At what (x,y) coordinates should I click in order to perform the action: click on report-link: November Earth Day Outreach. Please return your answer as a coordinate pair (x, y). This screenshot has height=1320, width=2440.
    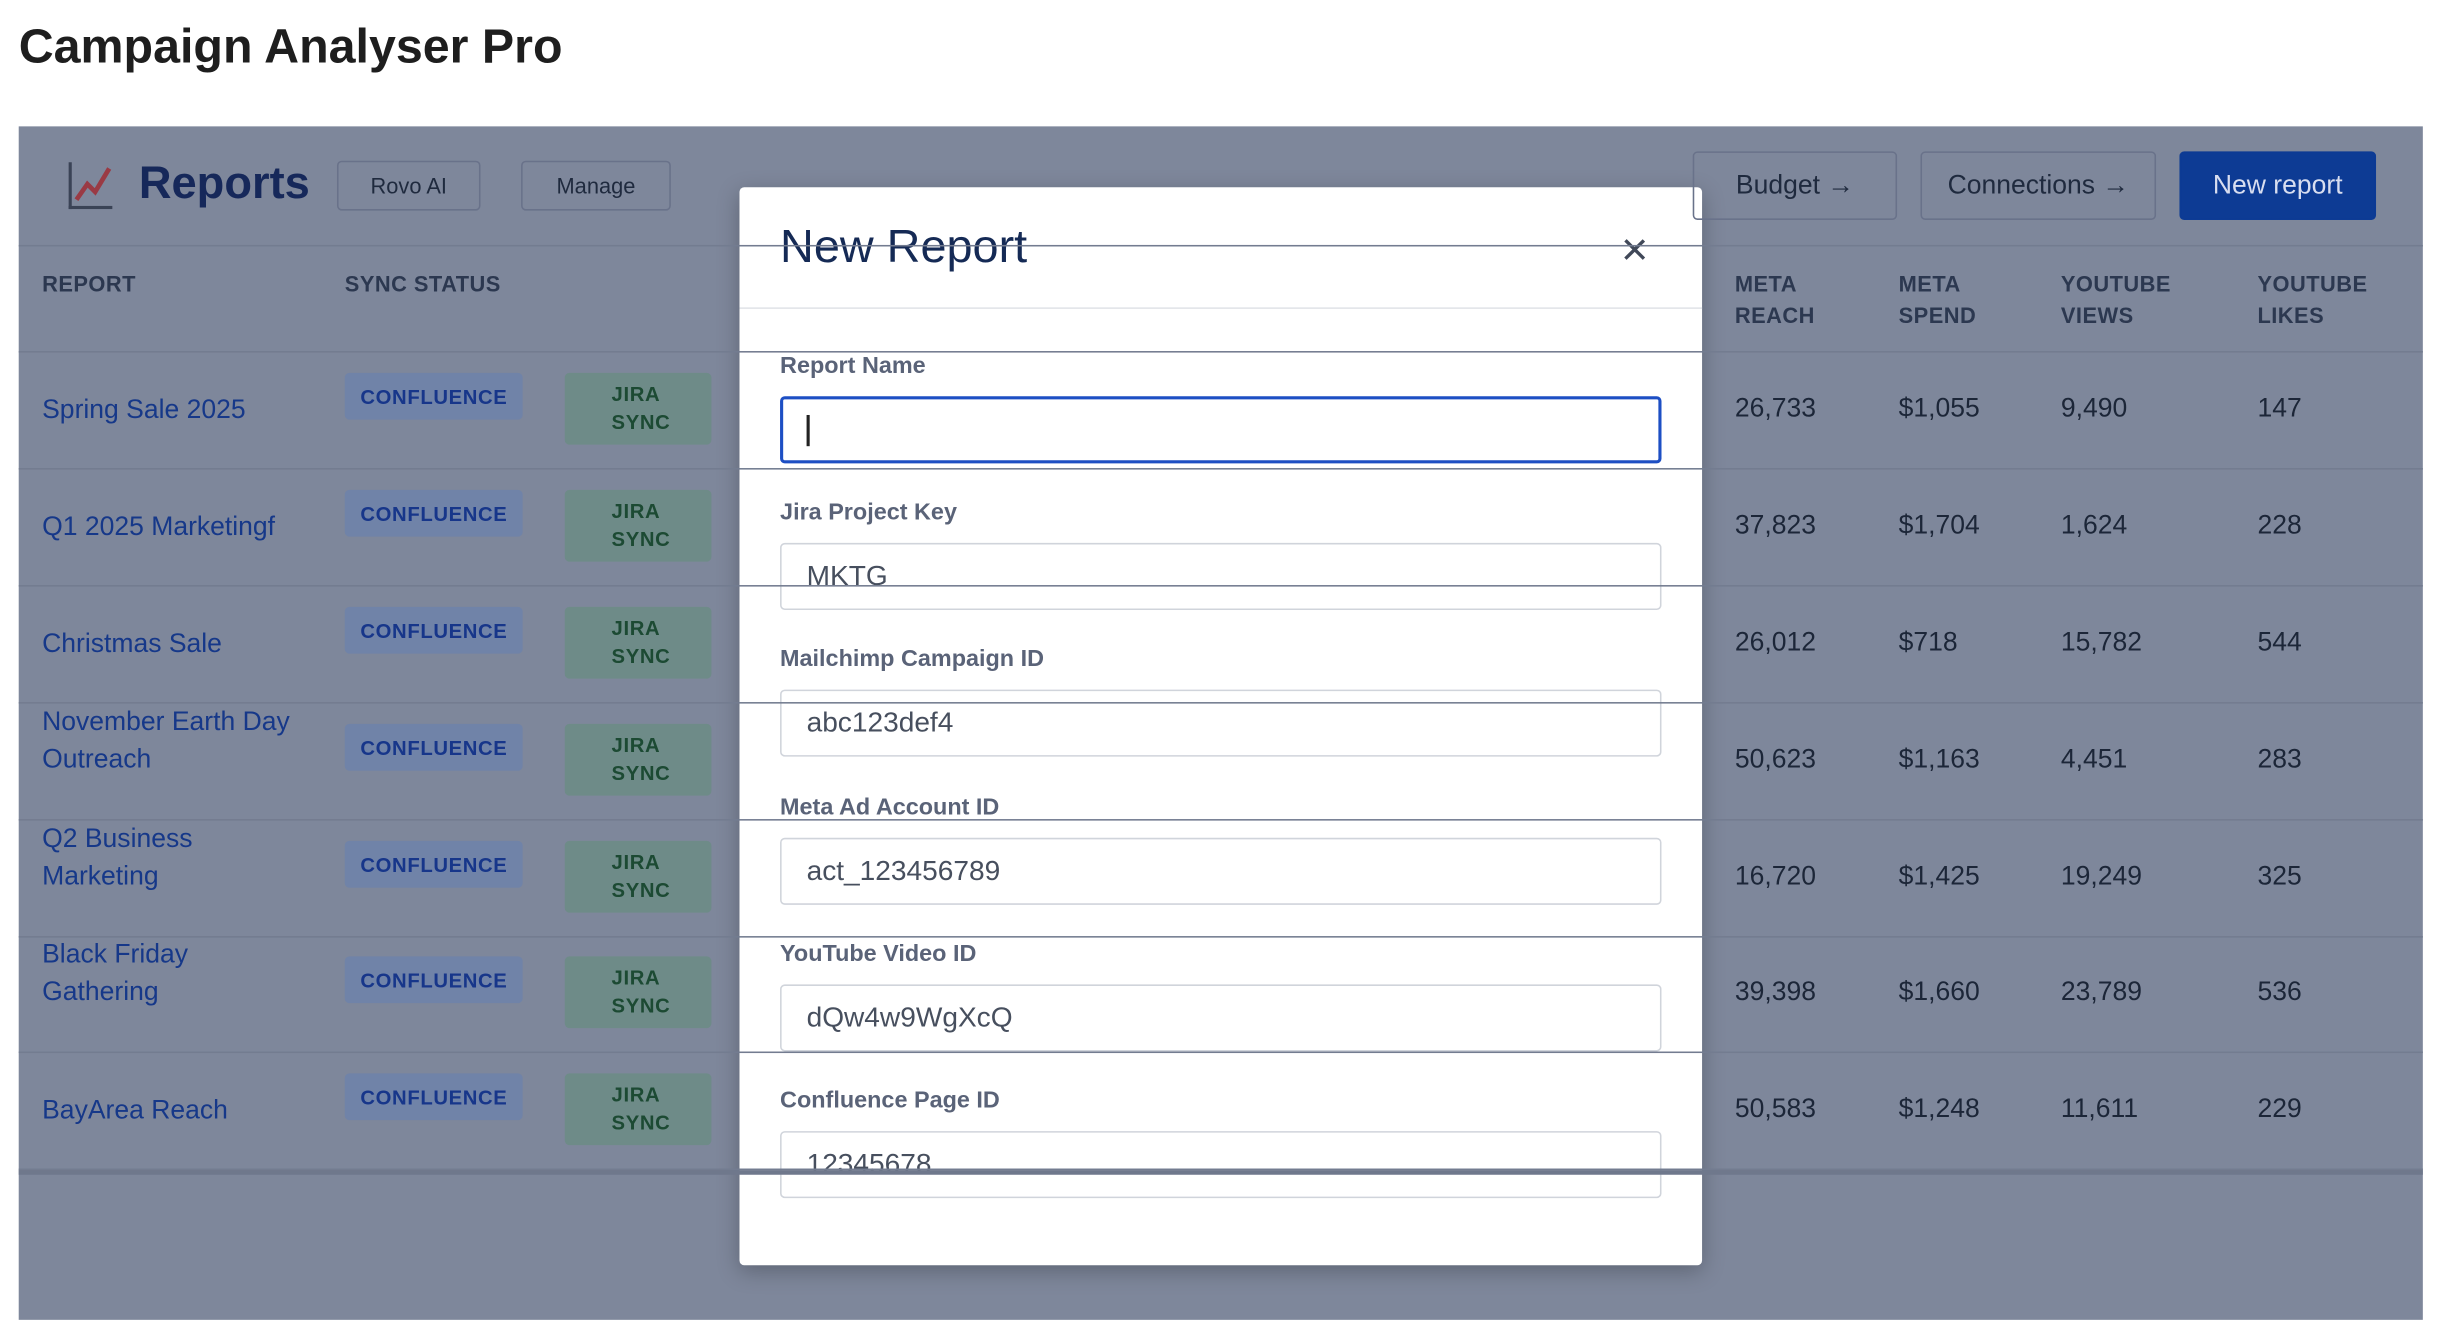
    Looking at the image, I should click on (166, 740).